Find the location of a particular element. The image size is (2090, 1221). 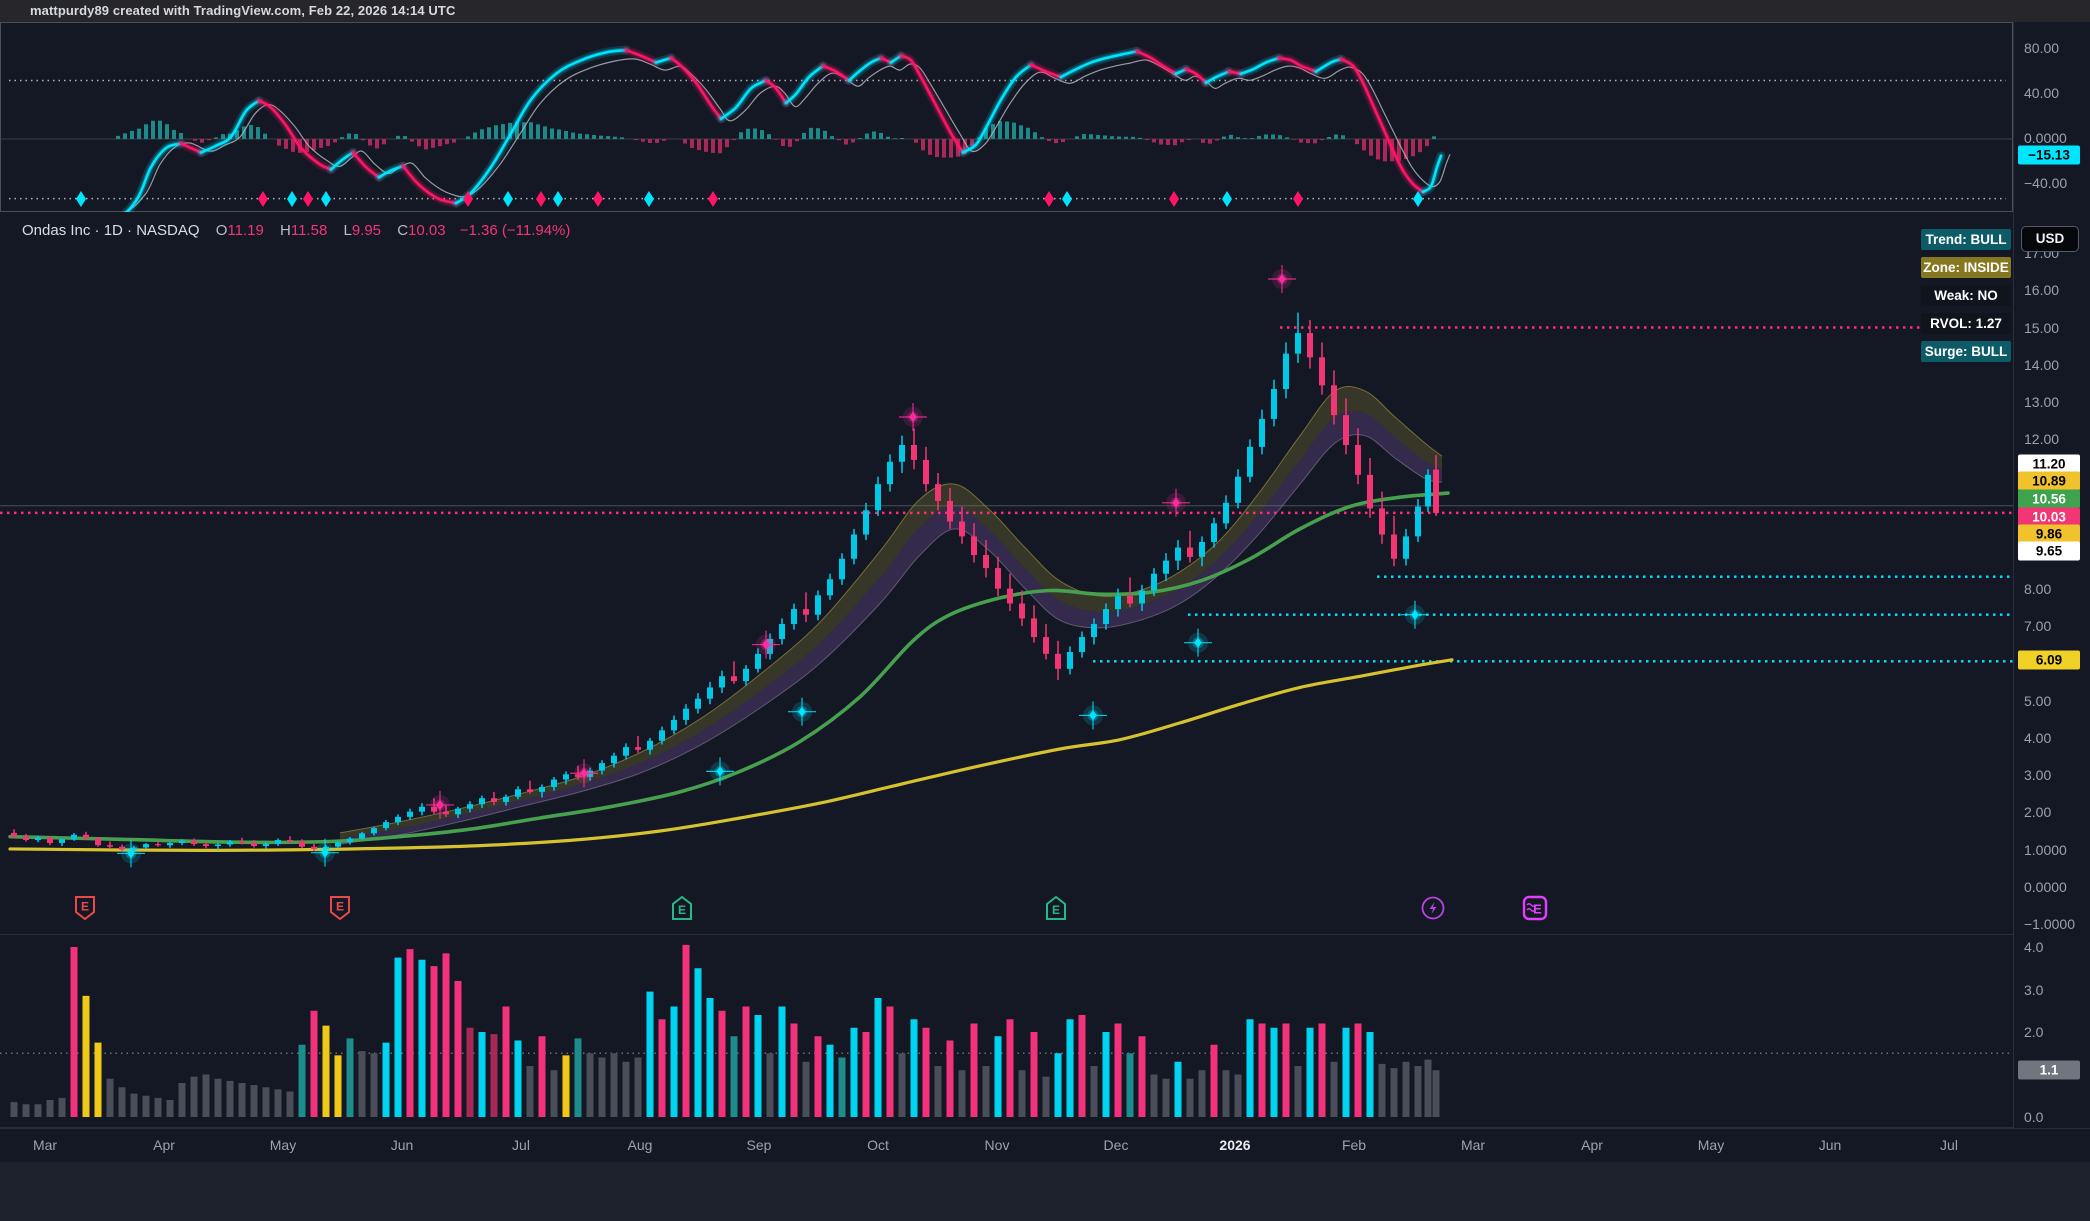

oscillator-canvas is located at coordinates (1007, 118).